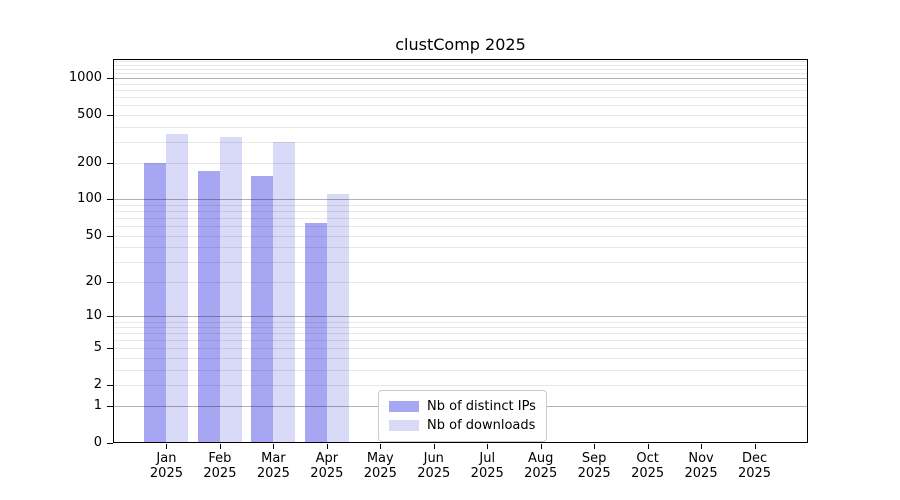 The image size is (900, 500). Describe the element at coordinates (327, 458) in the screenshot. I see `x-axis-month-label: Apr` at that location.